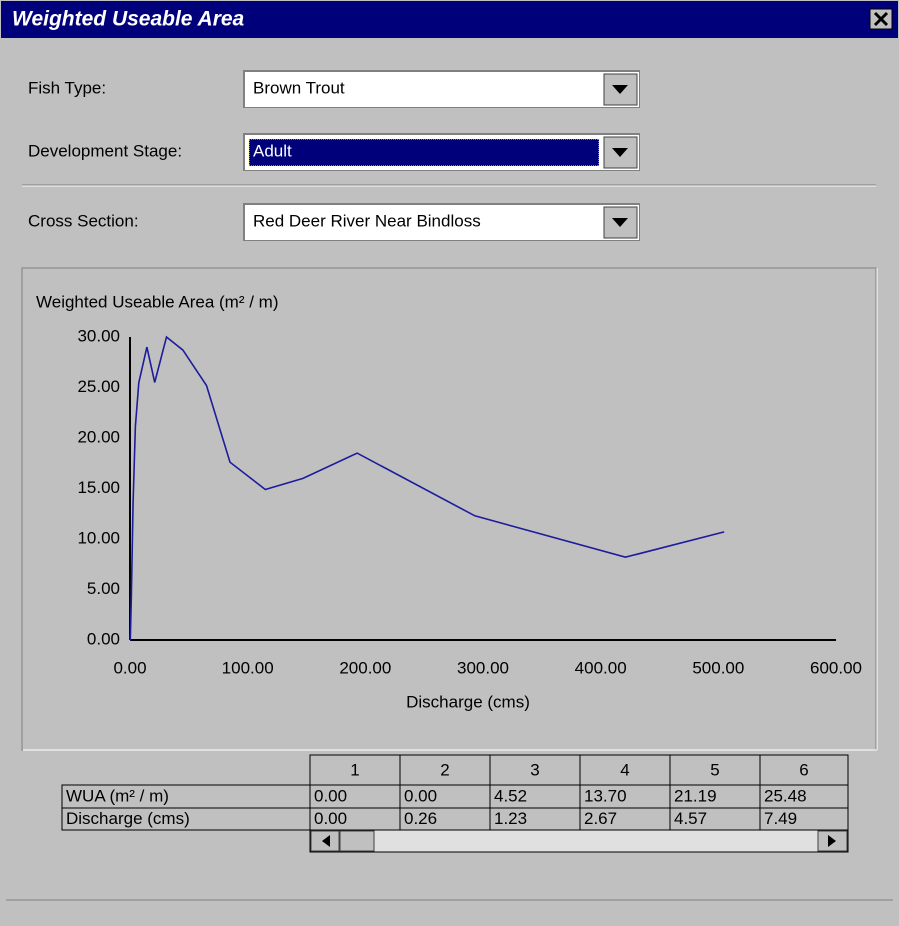  Describe the element at coordinates (881, 19) in the screenshot. I see `close-button` at that location.